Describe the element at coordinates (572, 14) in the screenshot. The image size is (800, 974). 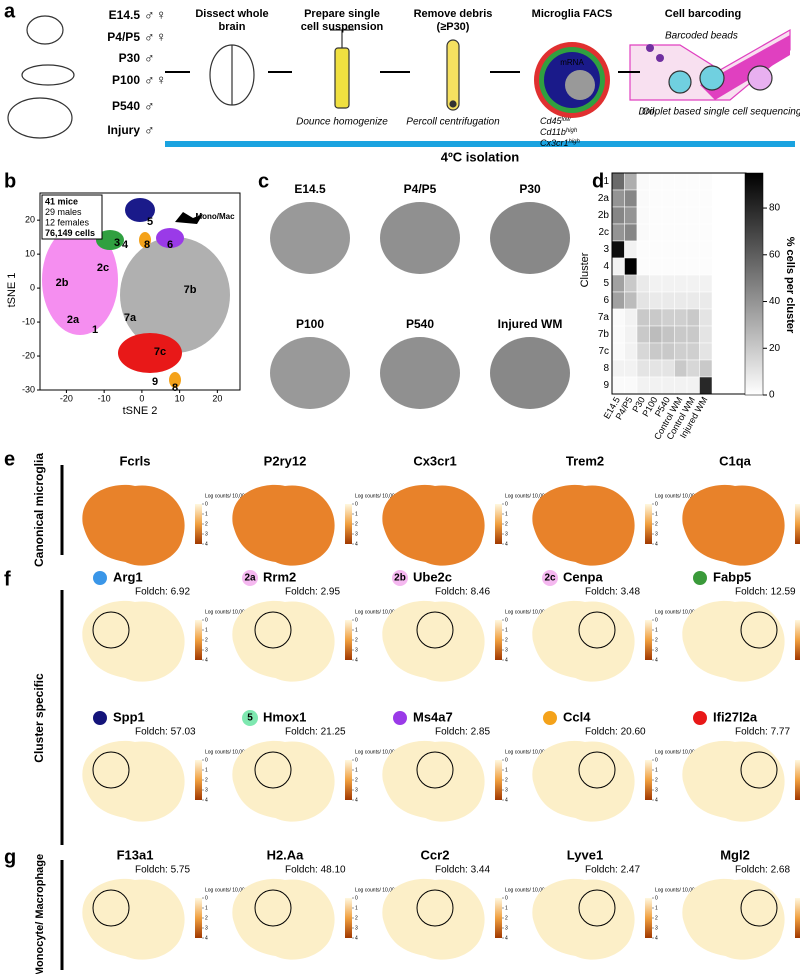
I see `step-title: Microglia FACS` at that location.